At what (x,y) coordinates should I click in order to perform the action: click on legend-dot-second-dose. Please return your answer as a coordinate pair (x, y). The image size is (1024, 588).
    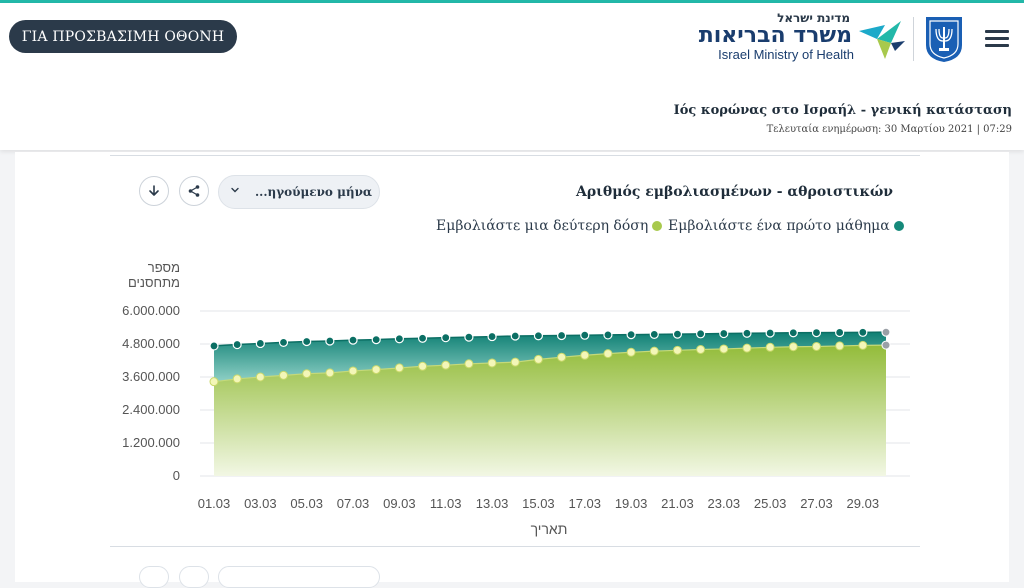
    Looking at the image, I should click on (657, 226).